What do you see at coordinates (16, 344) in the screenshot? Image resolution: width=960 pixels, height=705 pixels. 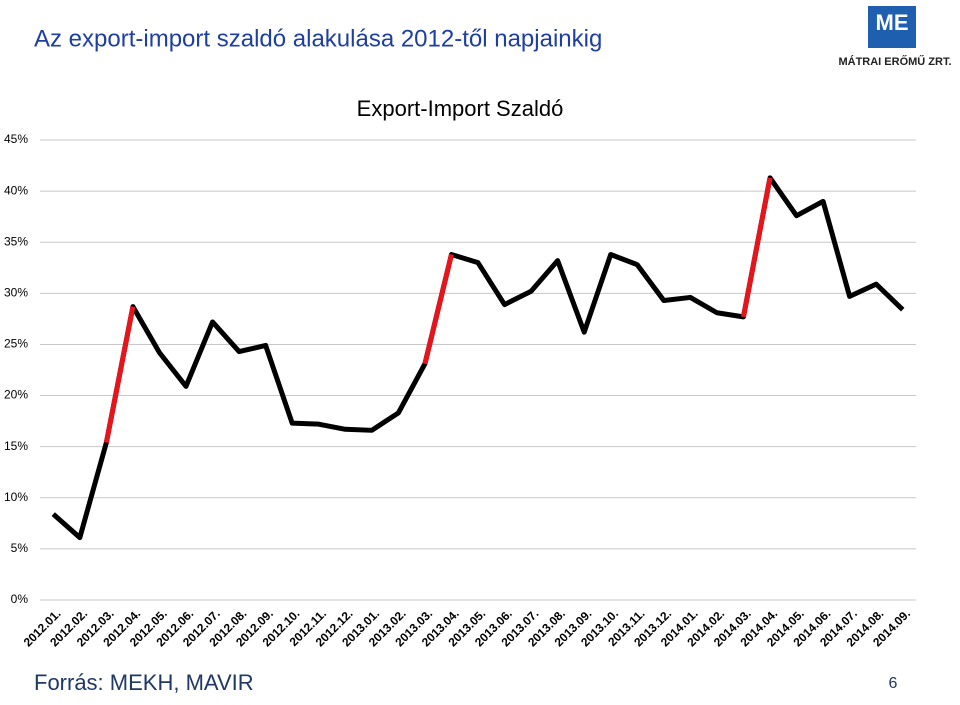 I see `y-tick-label: 25%` at bounding box center [16, 344].